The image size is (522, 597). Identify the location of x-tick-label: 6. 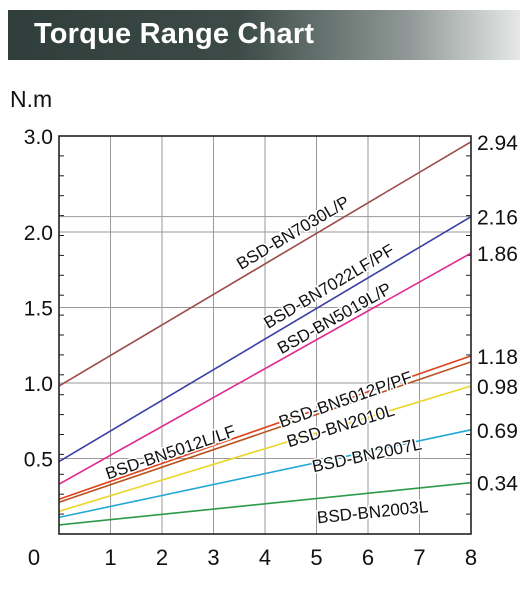
(368, 557).